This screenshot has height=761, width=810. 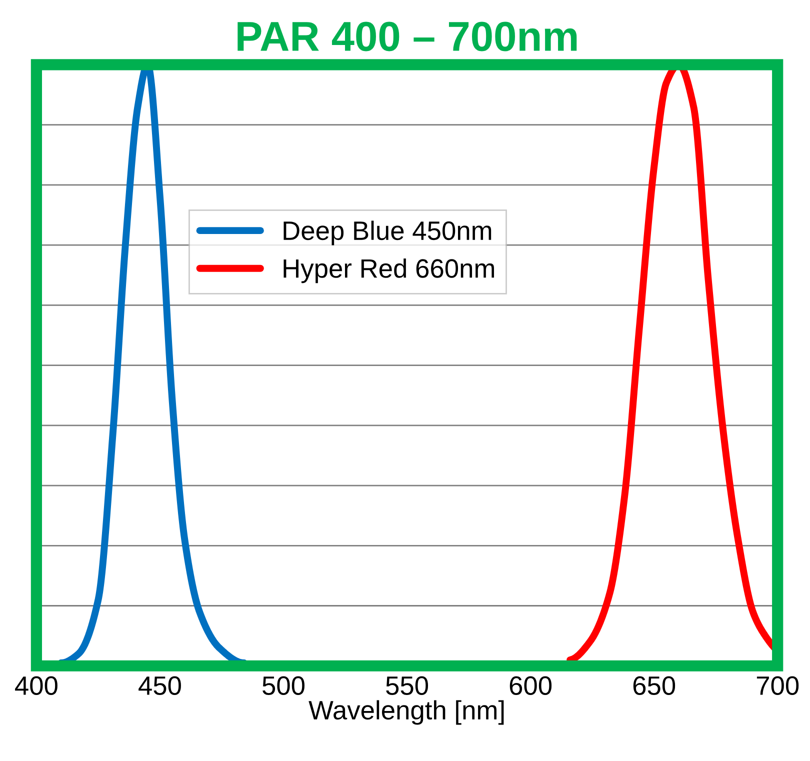 I want to click on x-tick-label: 650, so click(x=654, y=685).